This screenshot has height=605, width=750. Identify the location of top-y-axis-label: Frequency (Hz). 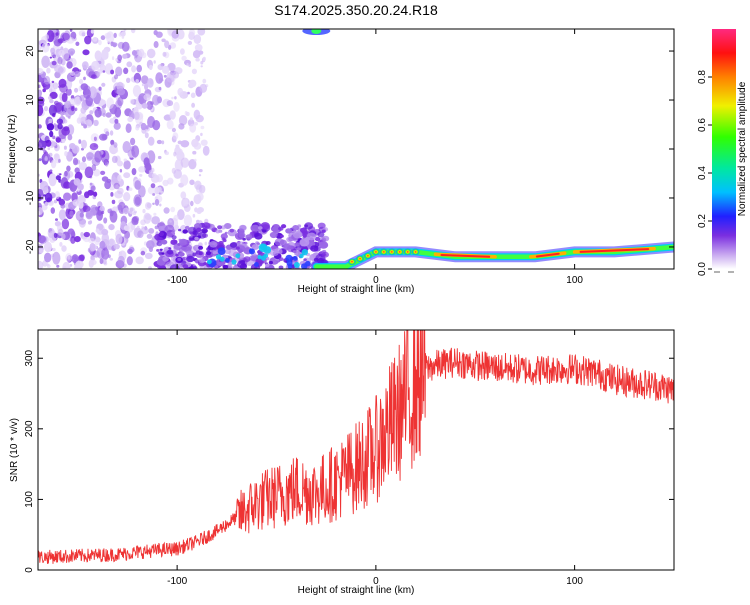
(12, 149).